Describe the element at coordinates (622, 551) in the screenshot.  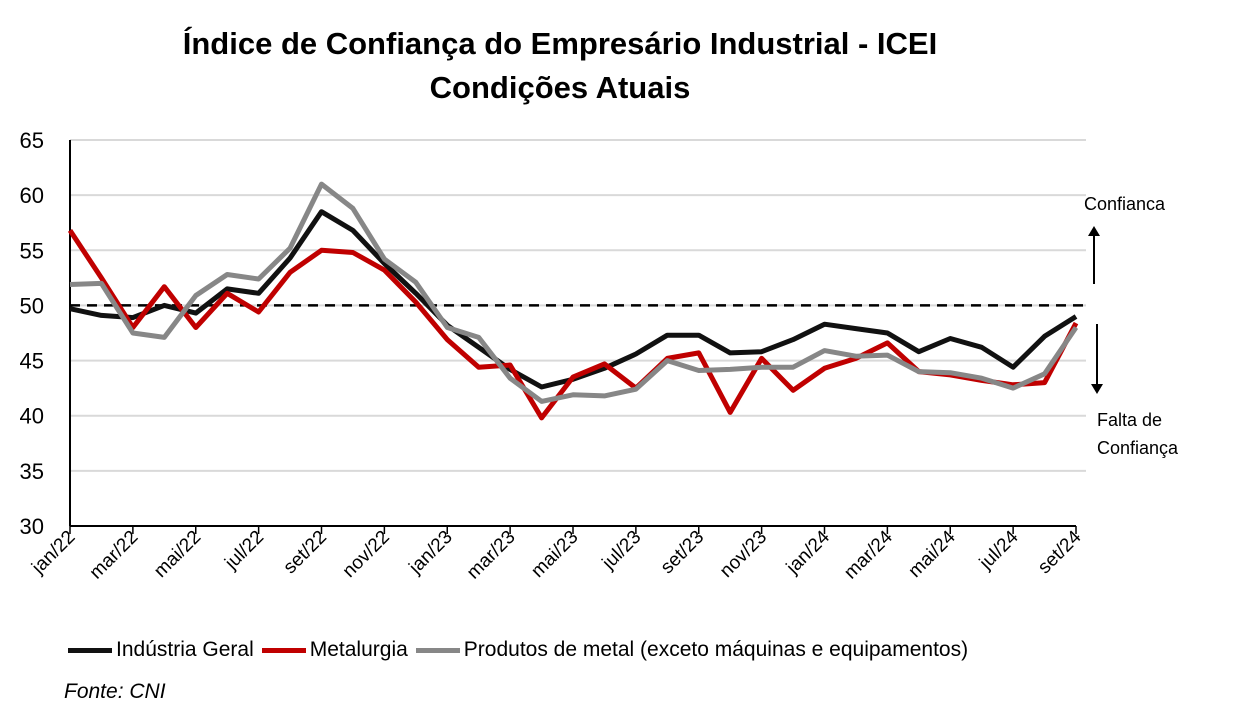
I see `x-tick-label: jul/23` at that location.